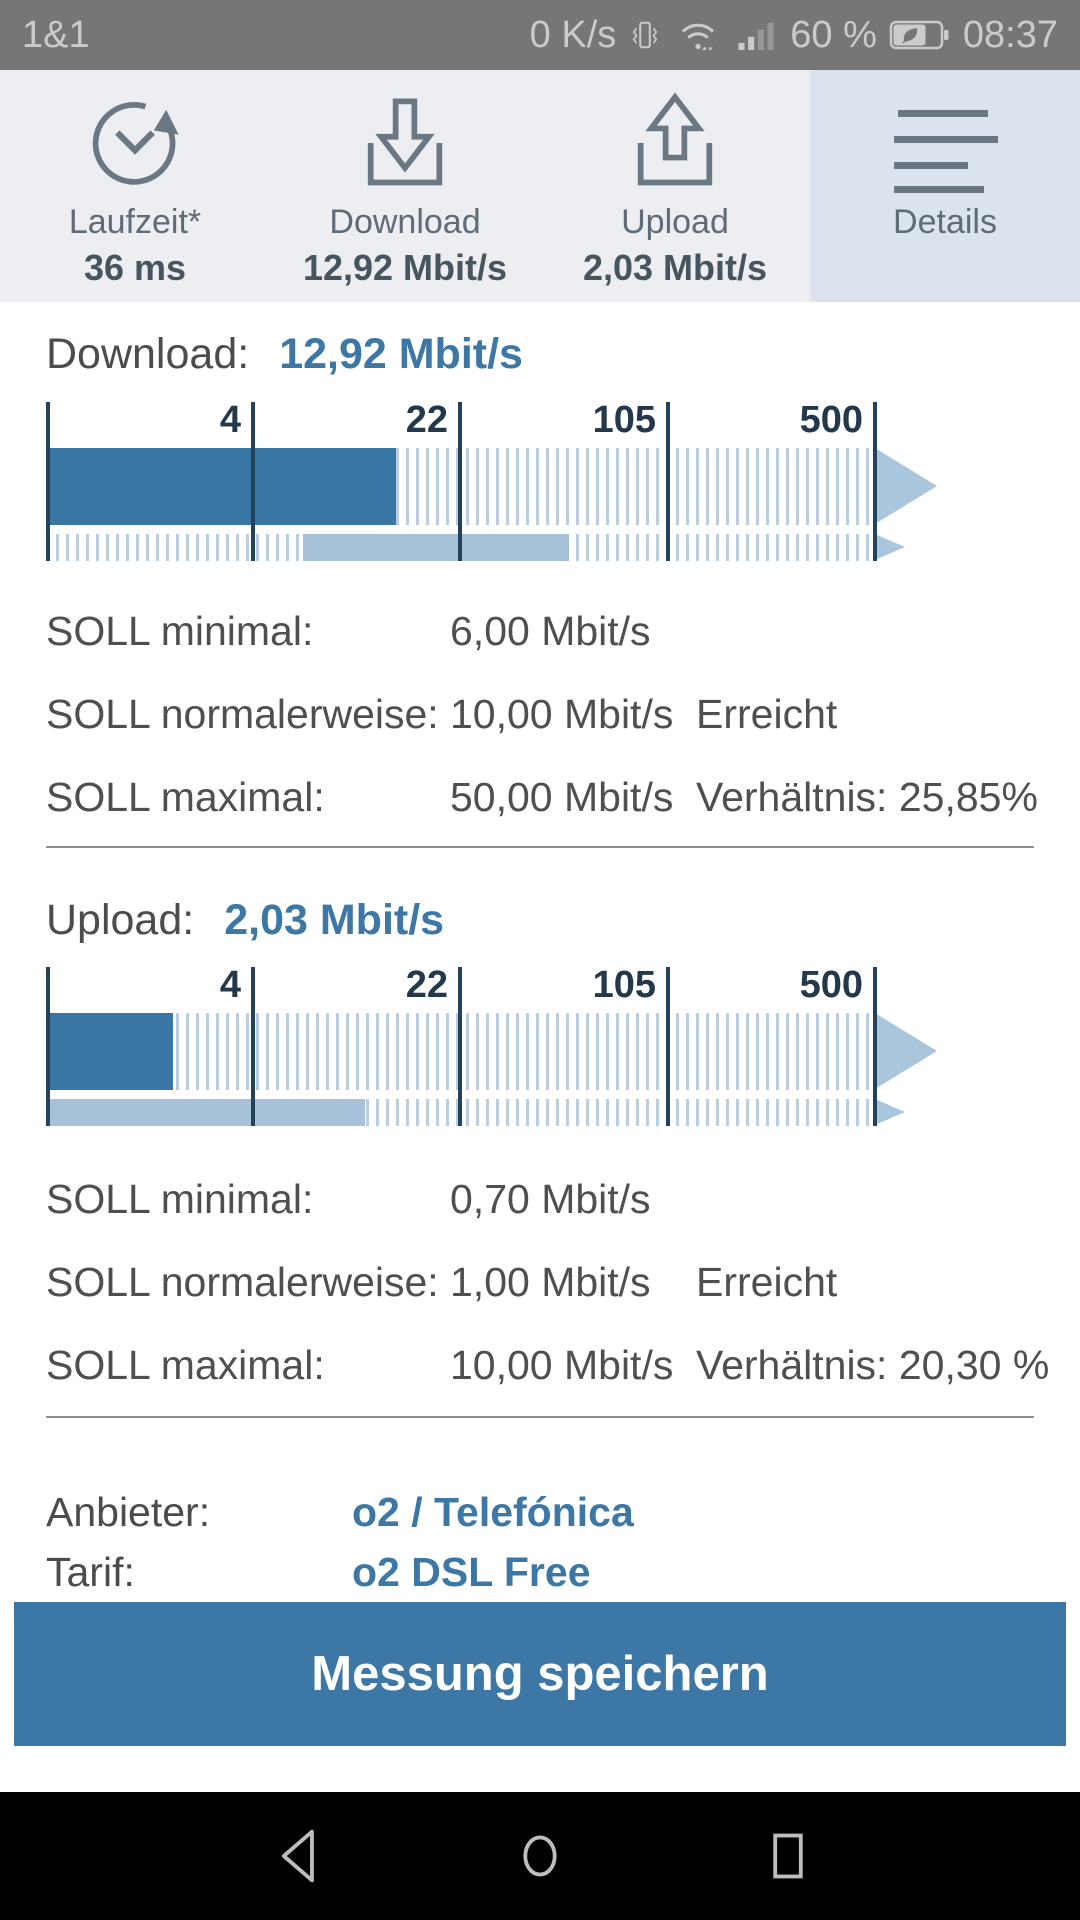 The height and width of the screenshot is (1920, 1080). Describe the element at coordinates (135, 222) in the screenshot. I see `tab-label: Laufzeit*` at that location.